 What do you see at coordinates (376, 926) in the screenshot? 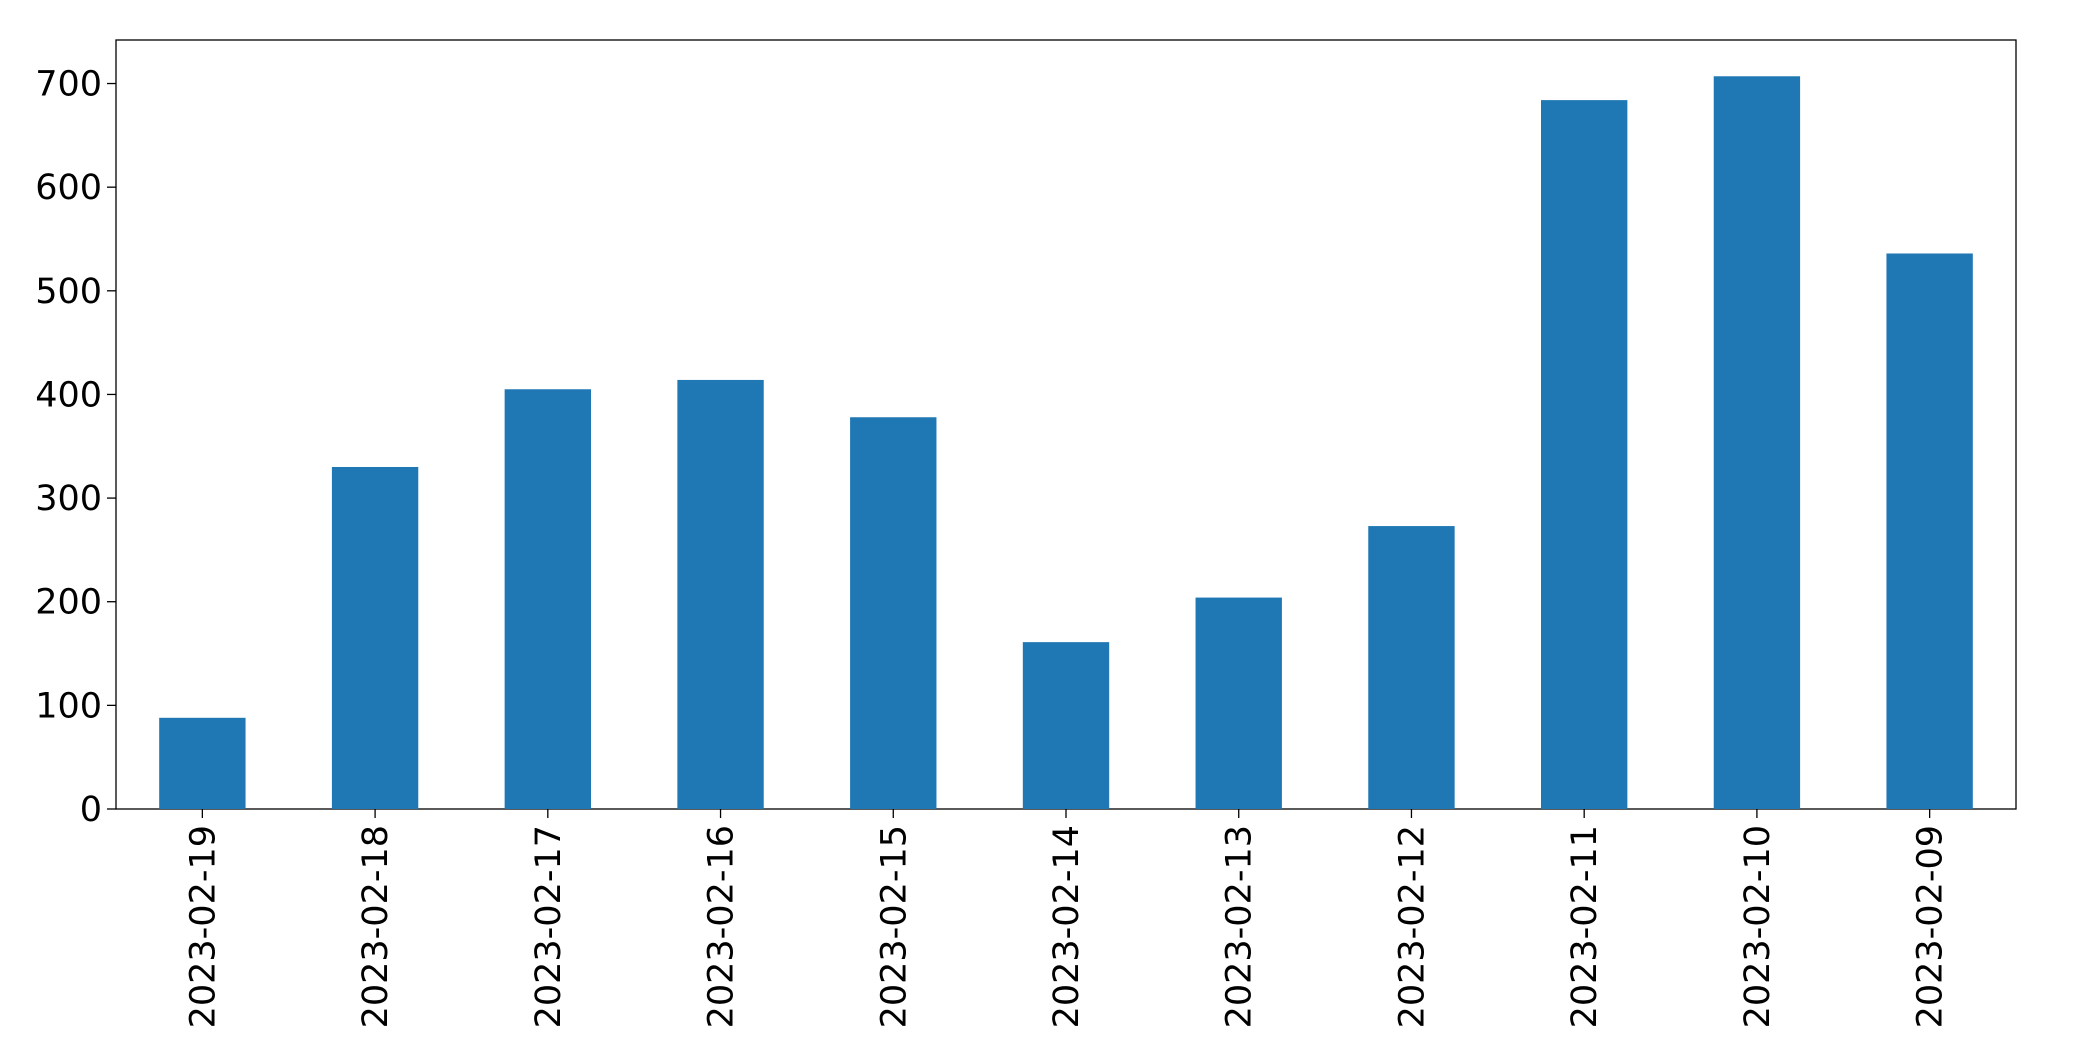
I see `x-tick-label: 2023-02-18` at bounding box center [376, 926].